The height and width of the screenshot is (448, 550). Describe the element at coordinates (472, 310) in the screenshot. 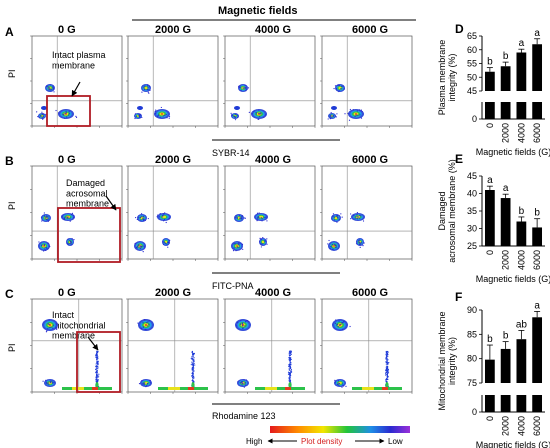

I see `y-tick-label: 90` at that location.